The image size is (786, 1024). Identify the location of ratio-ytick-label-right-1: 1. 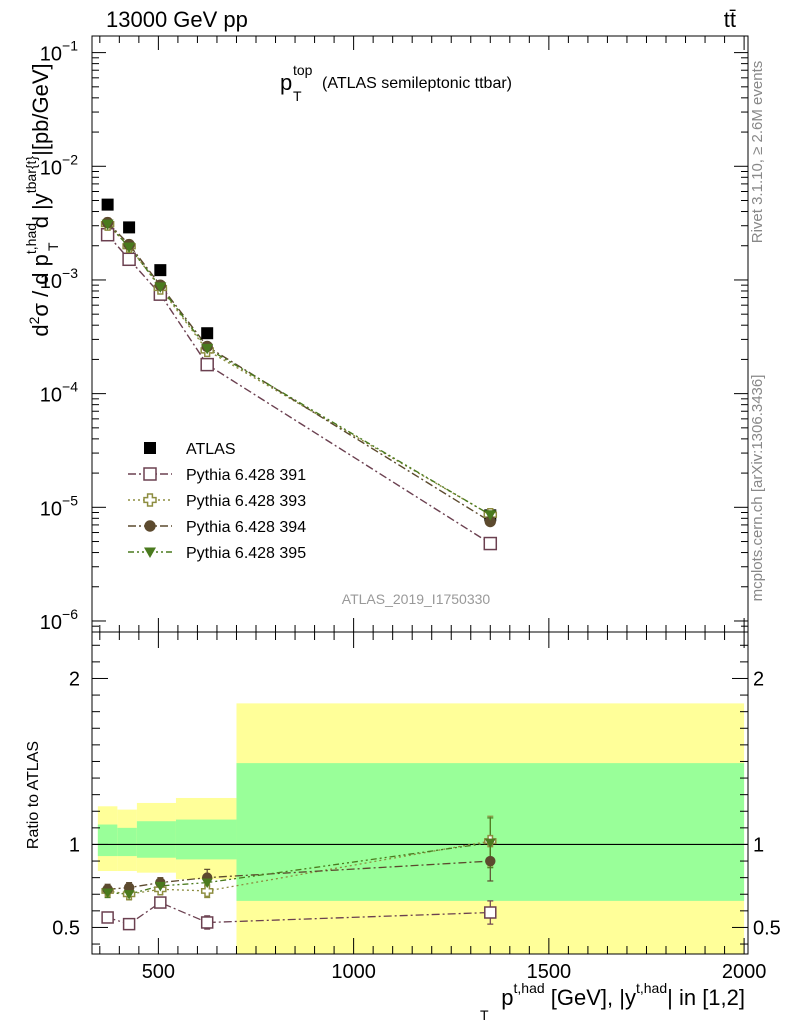
(758, 845).